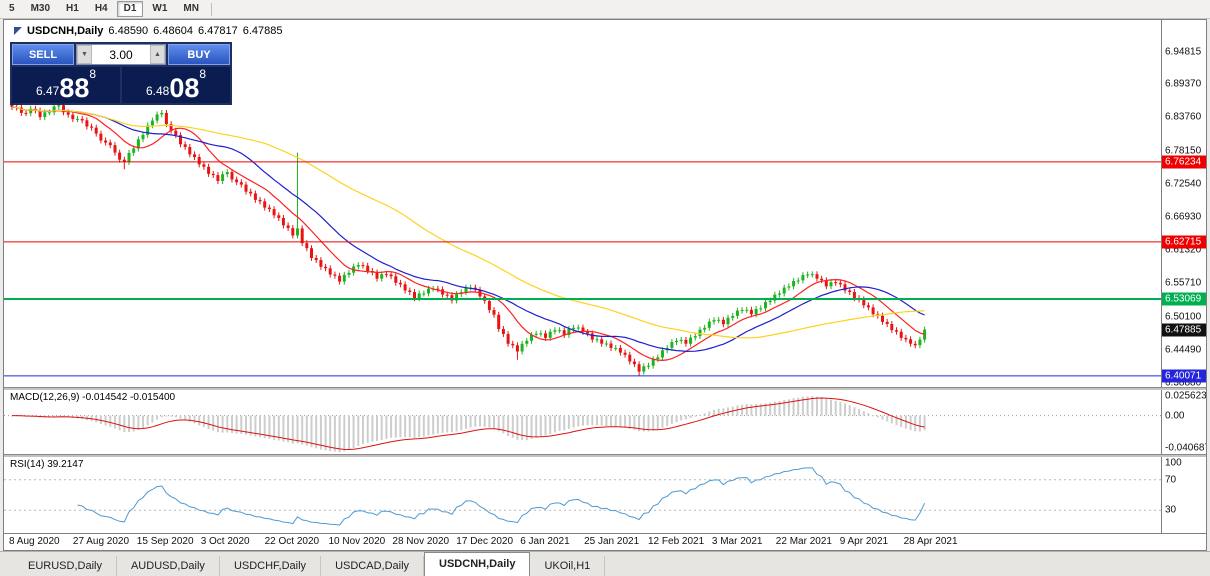  I want to click on price-label: 6.53069, so click(1184, 299).